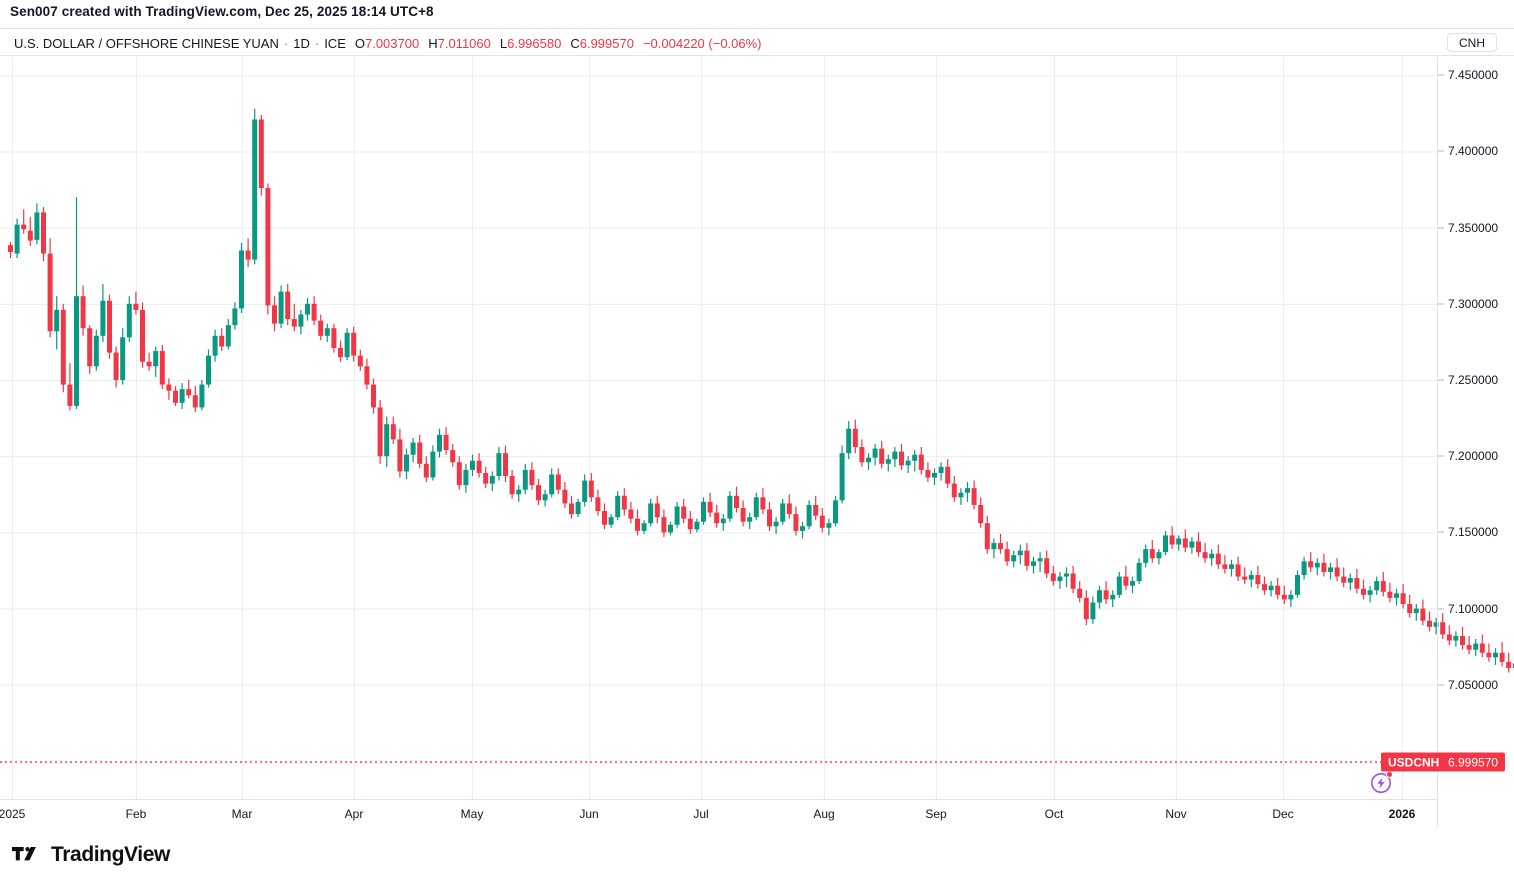  What do you see at coordinates (1176, 814) in the screenshot?
I see `time-tick-label: Nov` at bounding box center [1176, 814].